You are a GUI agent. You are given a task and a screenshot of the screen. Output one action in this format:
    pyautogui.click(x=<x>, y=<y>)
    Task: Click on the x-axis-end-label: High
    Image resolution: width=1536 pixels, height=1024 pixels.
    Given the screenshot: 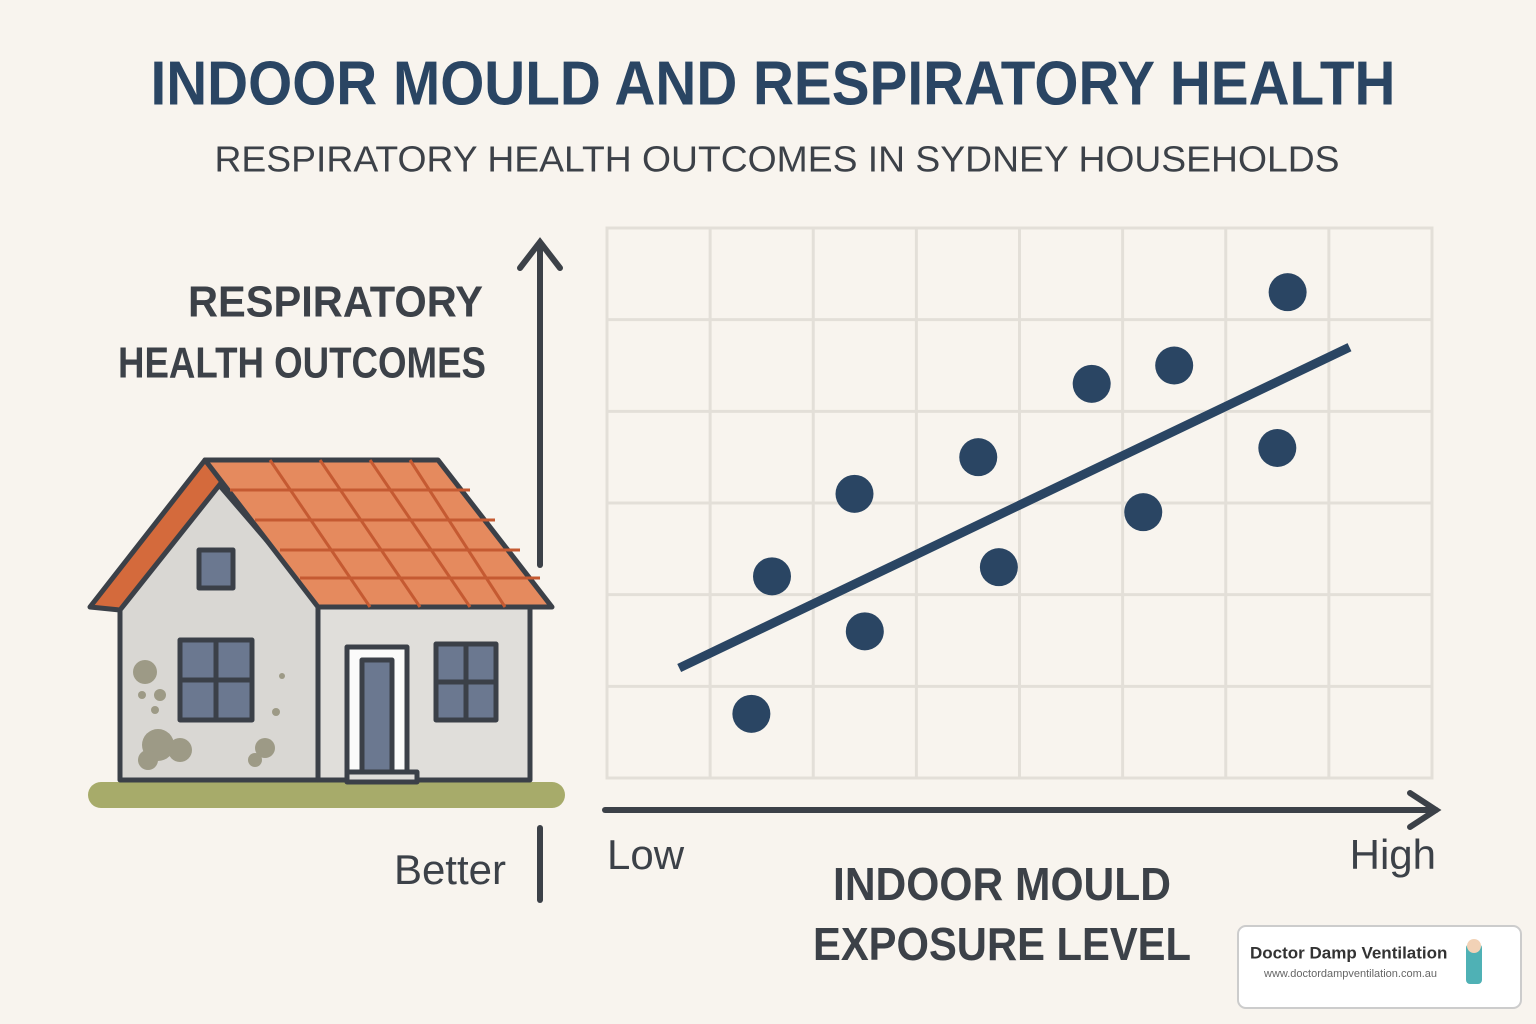 What is the action you would take?
    pyautogui.click(x=1393, y=854)
    